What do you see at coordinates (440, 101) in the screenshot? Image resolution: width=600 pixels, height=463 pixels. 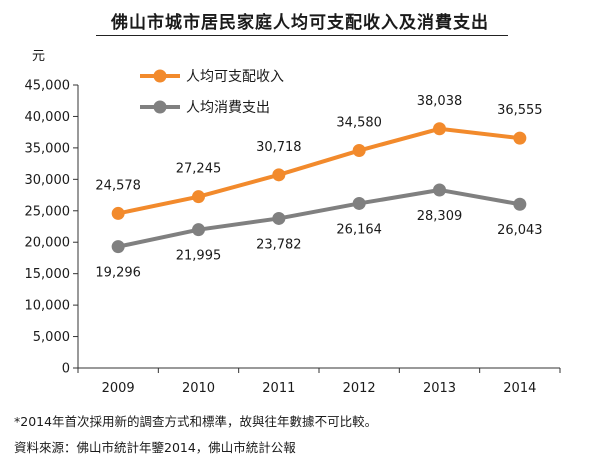 I see `data-label: 38,038` at bounding box center [440, 101].